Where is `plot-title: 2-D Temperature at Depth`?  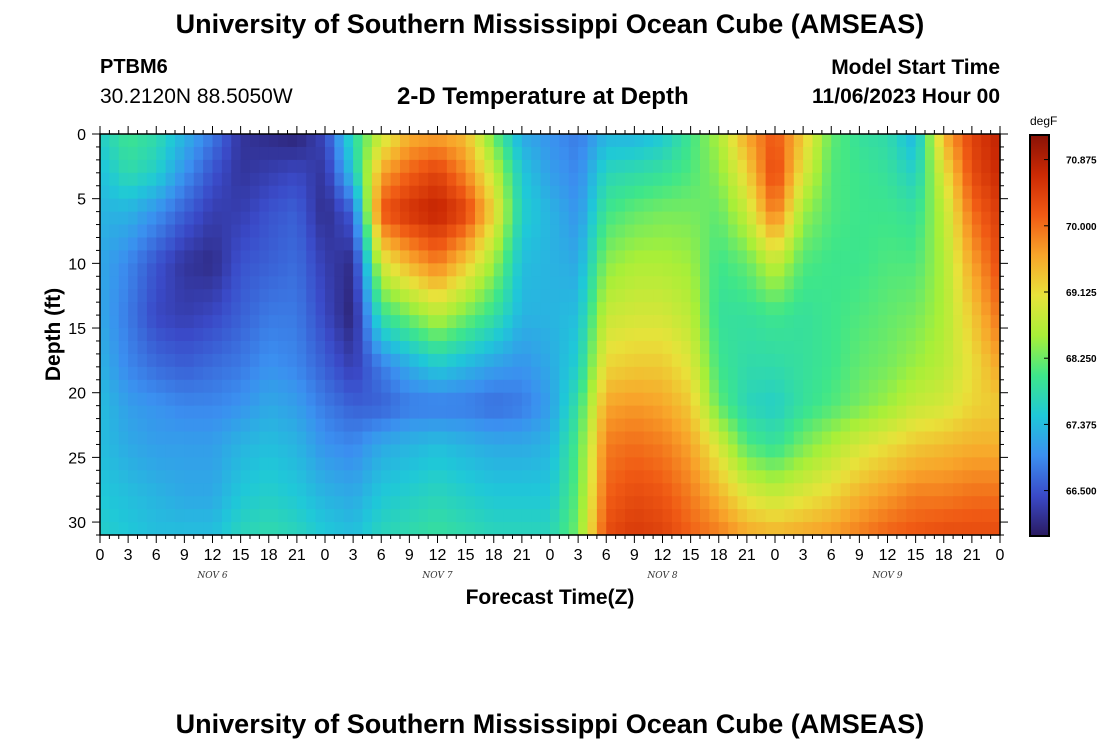
plot-title: 2-D Temperature at Depth is located at coordinates (543, 96).